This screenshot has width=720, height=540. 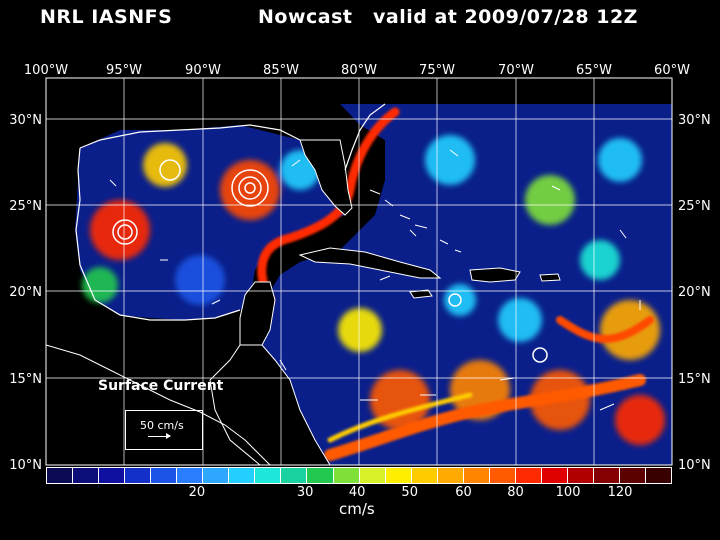 I want to click on colorbar, so click(x=359, y=475).